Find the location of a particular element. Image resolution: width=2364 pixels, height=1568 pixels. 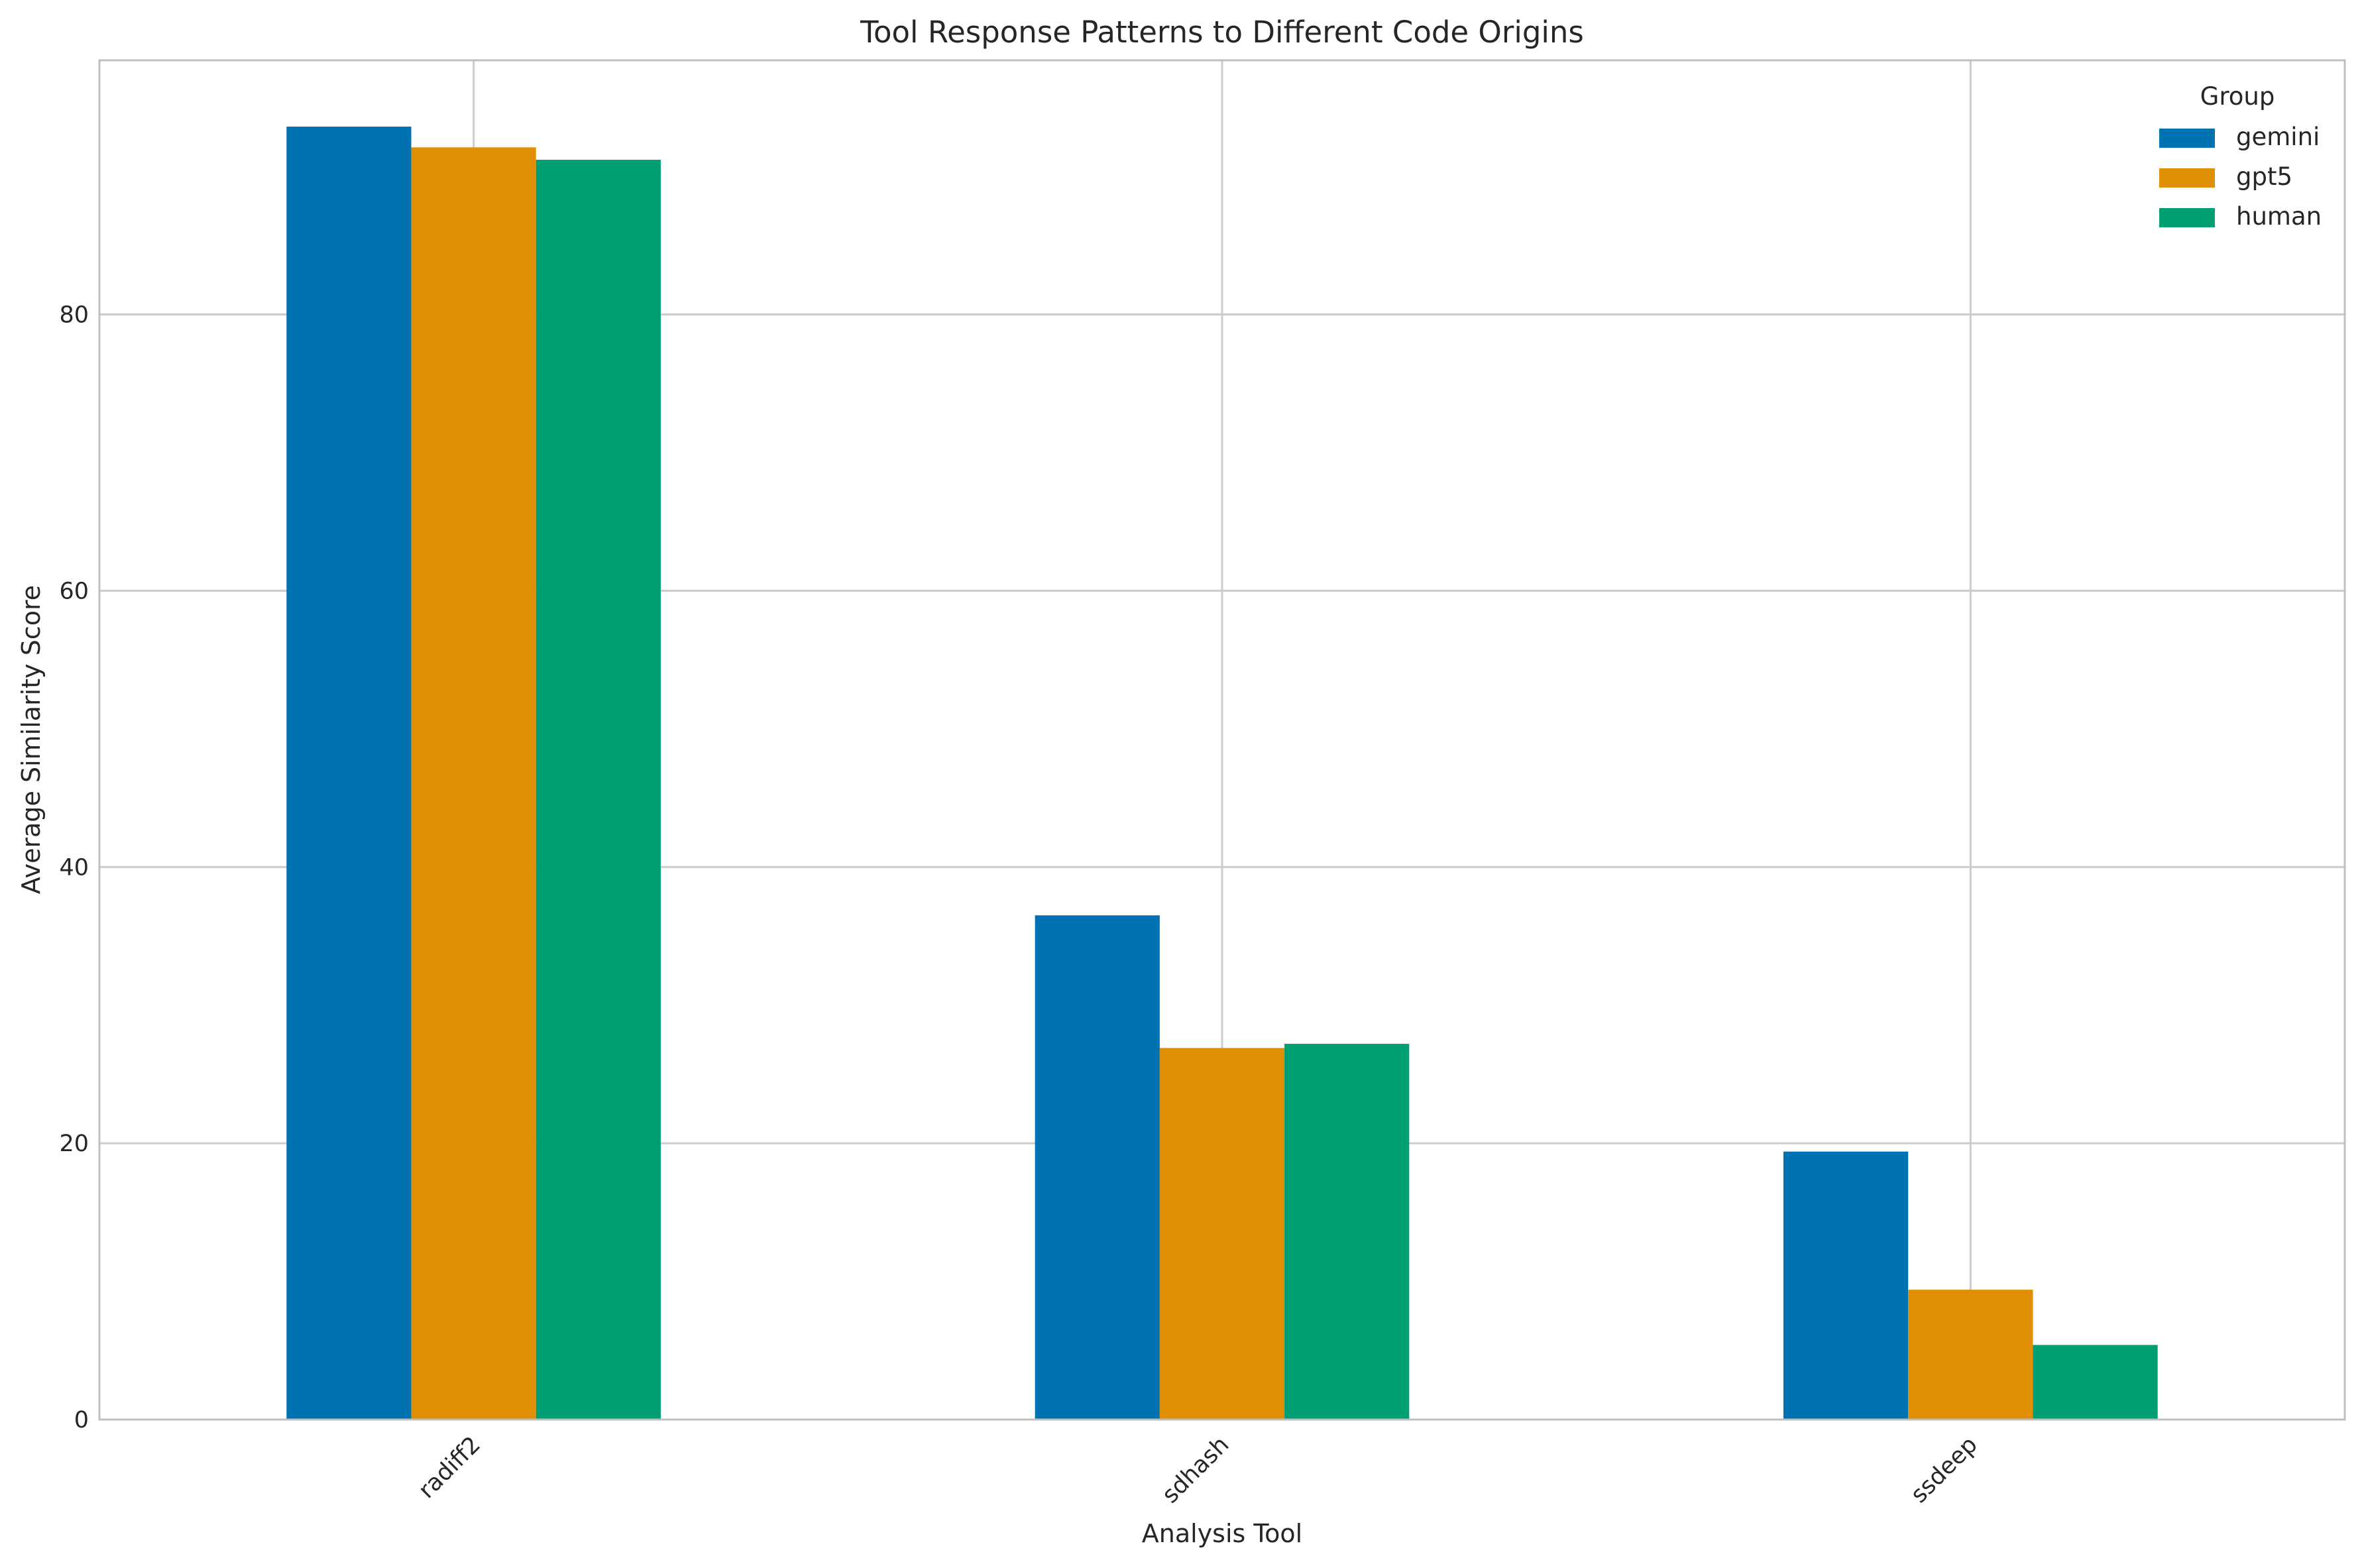

y-axis-ticks: 0 20 40 60 80 is located at coordinates (74, 868).